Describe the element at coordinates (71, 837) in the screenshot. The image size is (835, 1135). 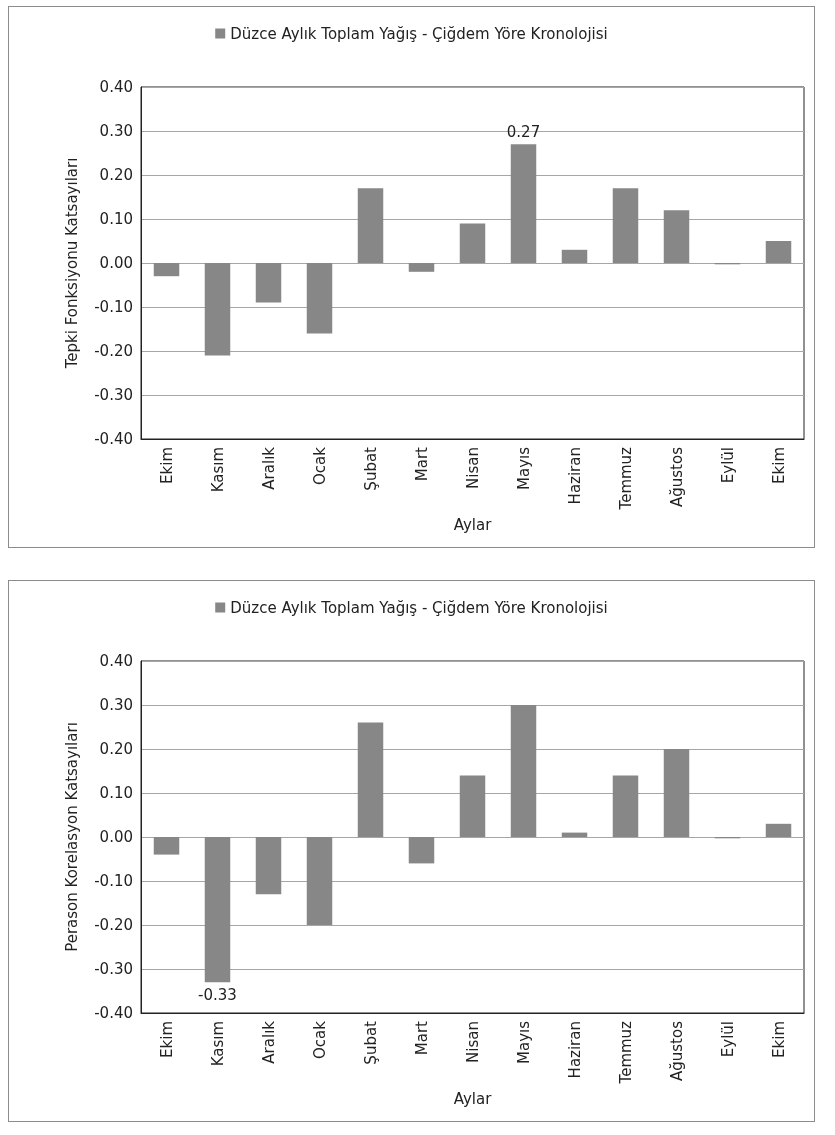
I see `y-axis-title: Perason Korelasyon Katsayıları` at that location.